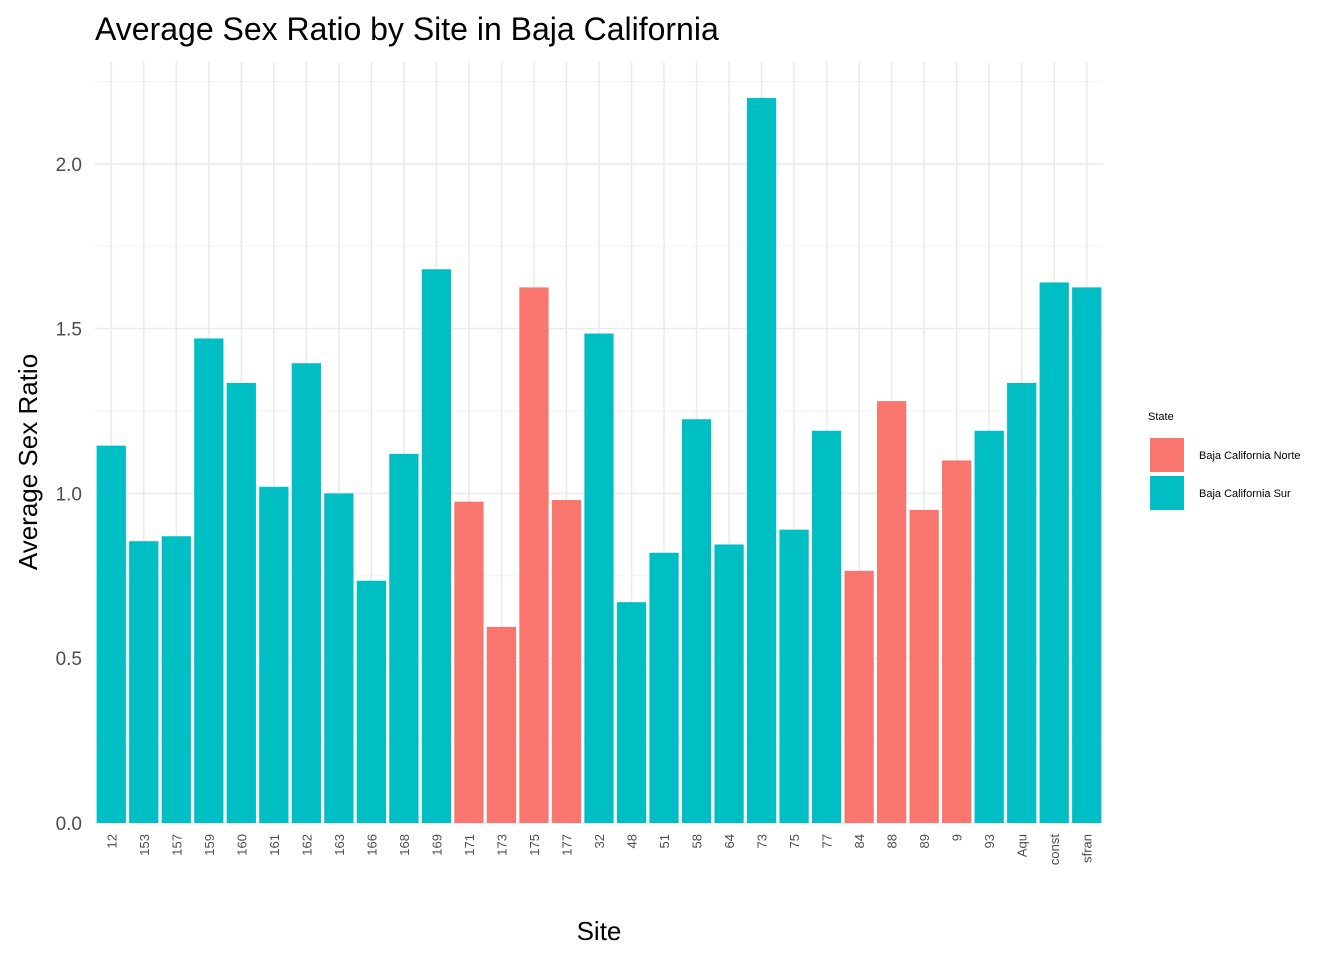 The width and height of the screenshot is (1344, 960). What do you see at coordinates (762, 841) in the screenshot?
I see `x-tick-label: 73` at bounding box center [762, 841].